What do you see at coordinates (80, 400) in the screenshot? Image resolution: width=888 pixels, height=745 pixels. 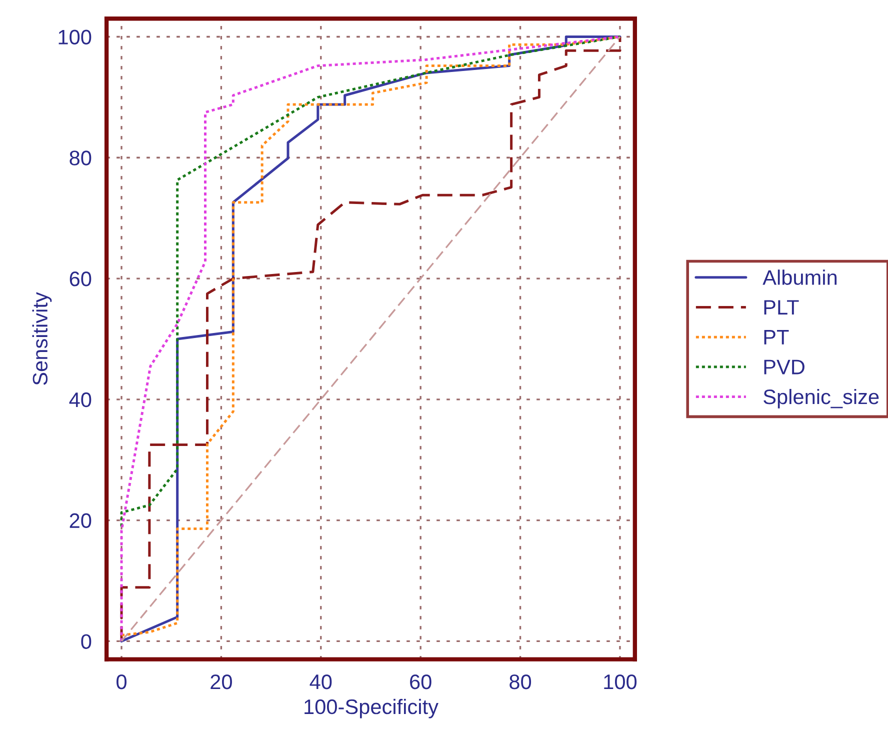 I see `y-tick-label: 40` at bounding box center [80, 400].